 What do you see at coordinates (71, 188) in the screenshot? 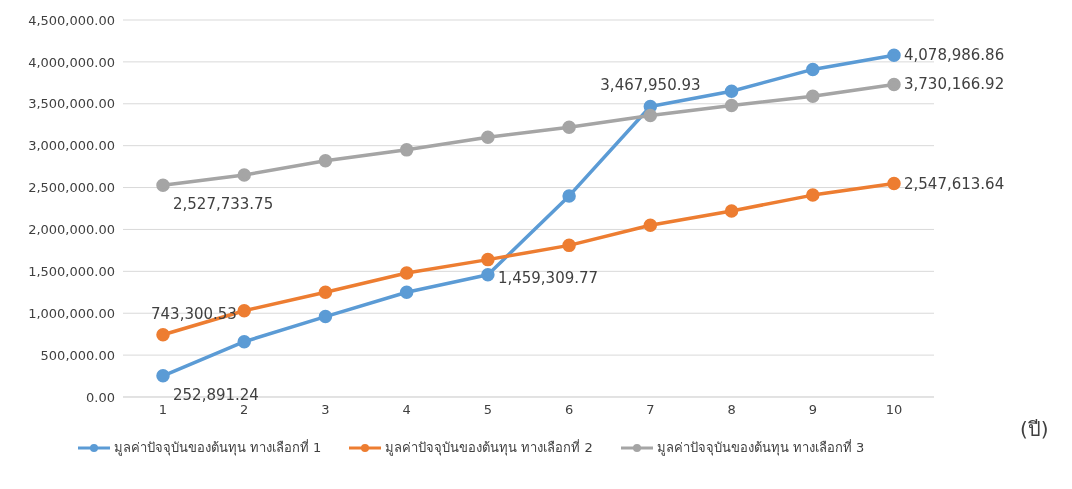
I see `y-tick-label: 2,500,000.00` at bounding box center [71, 188].